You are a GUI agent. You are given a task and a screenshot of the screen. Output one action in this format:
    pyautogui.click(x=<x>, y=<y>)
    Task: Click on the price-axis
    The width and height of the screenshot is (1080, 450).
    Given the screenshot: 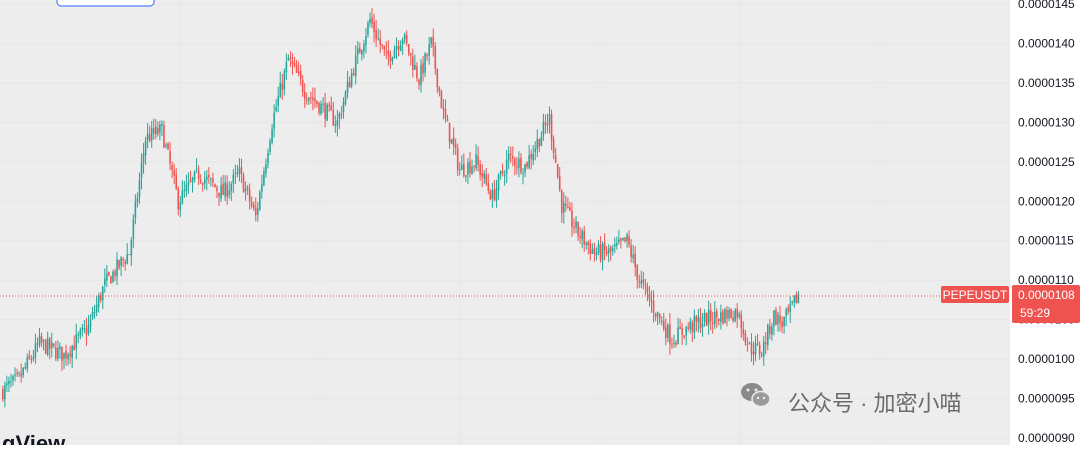 What is the action you would take?
    pyautogui.click(x=1045, y=222)
    